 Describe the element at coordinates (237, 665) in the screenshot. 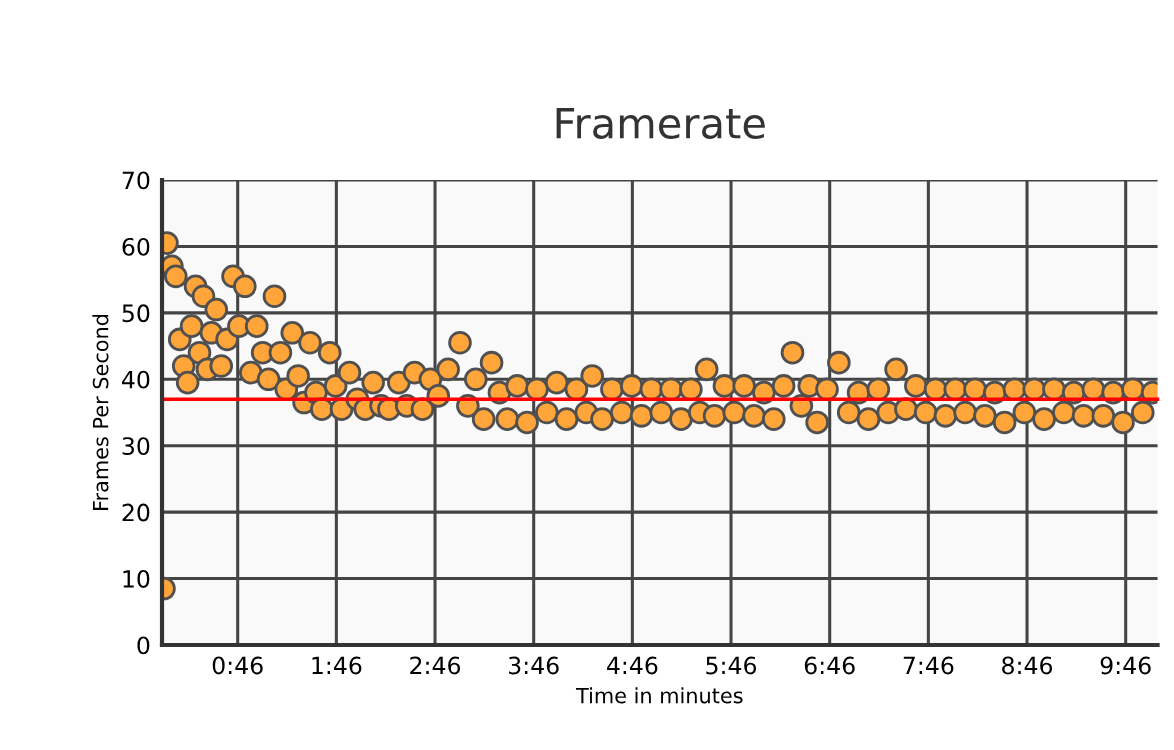

I see `x-tick-label: 0:46` at that location.